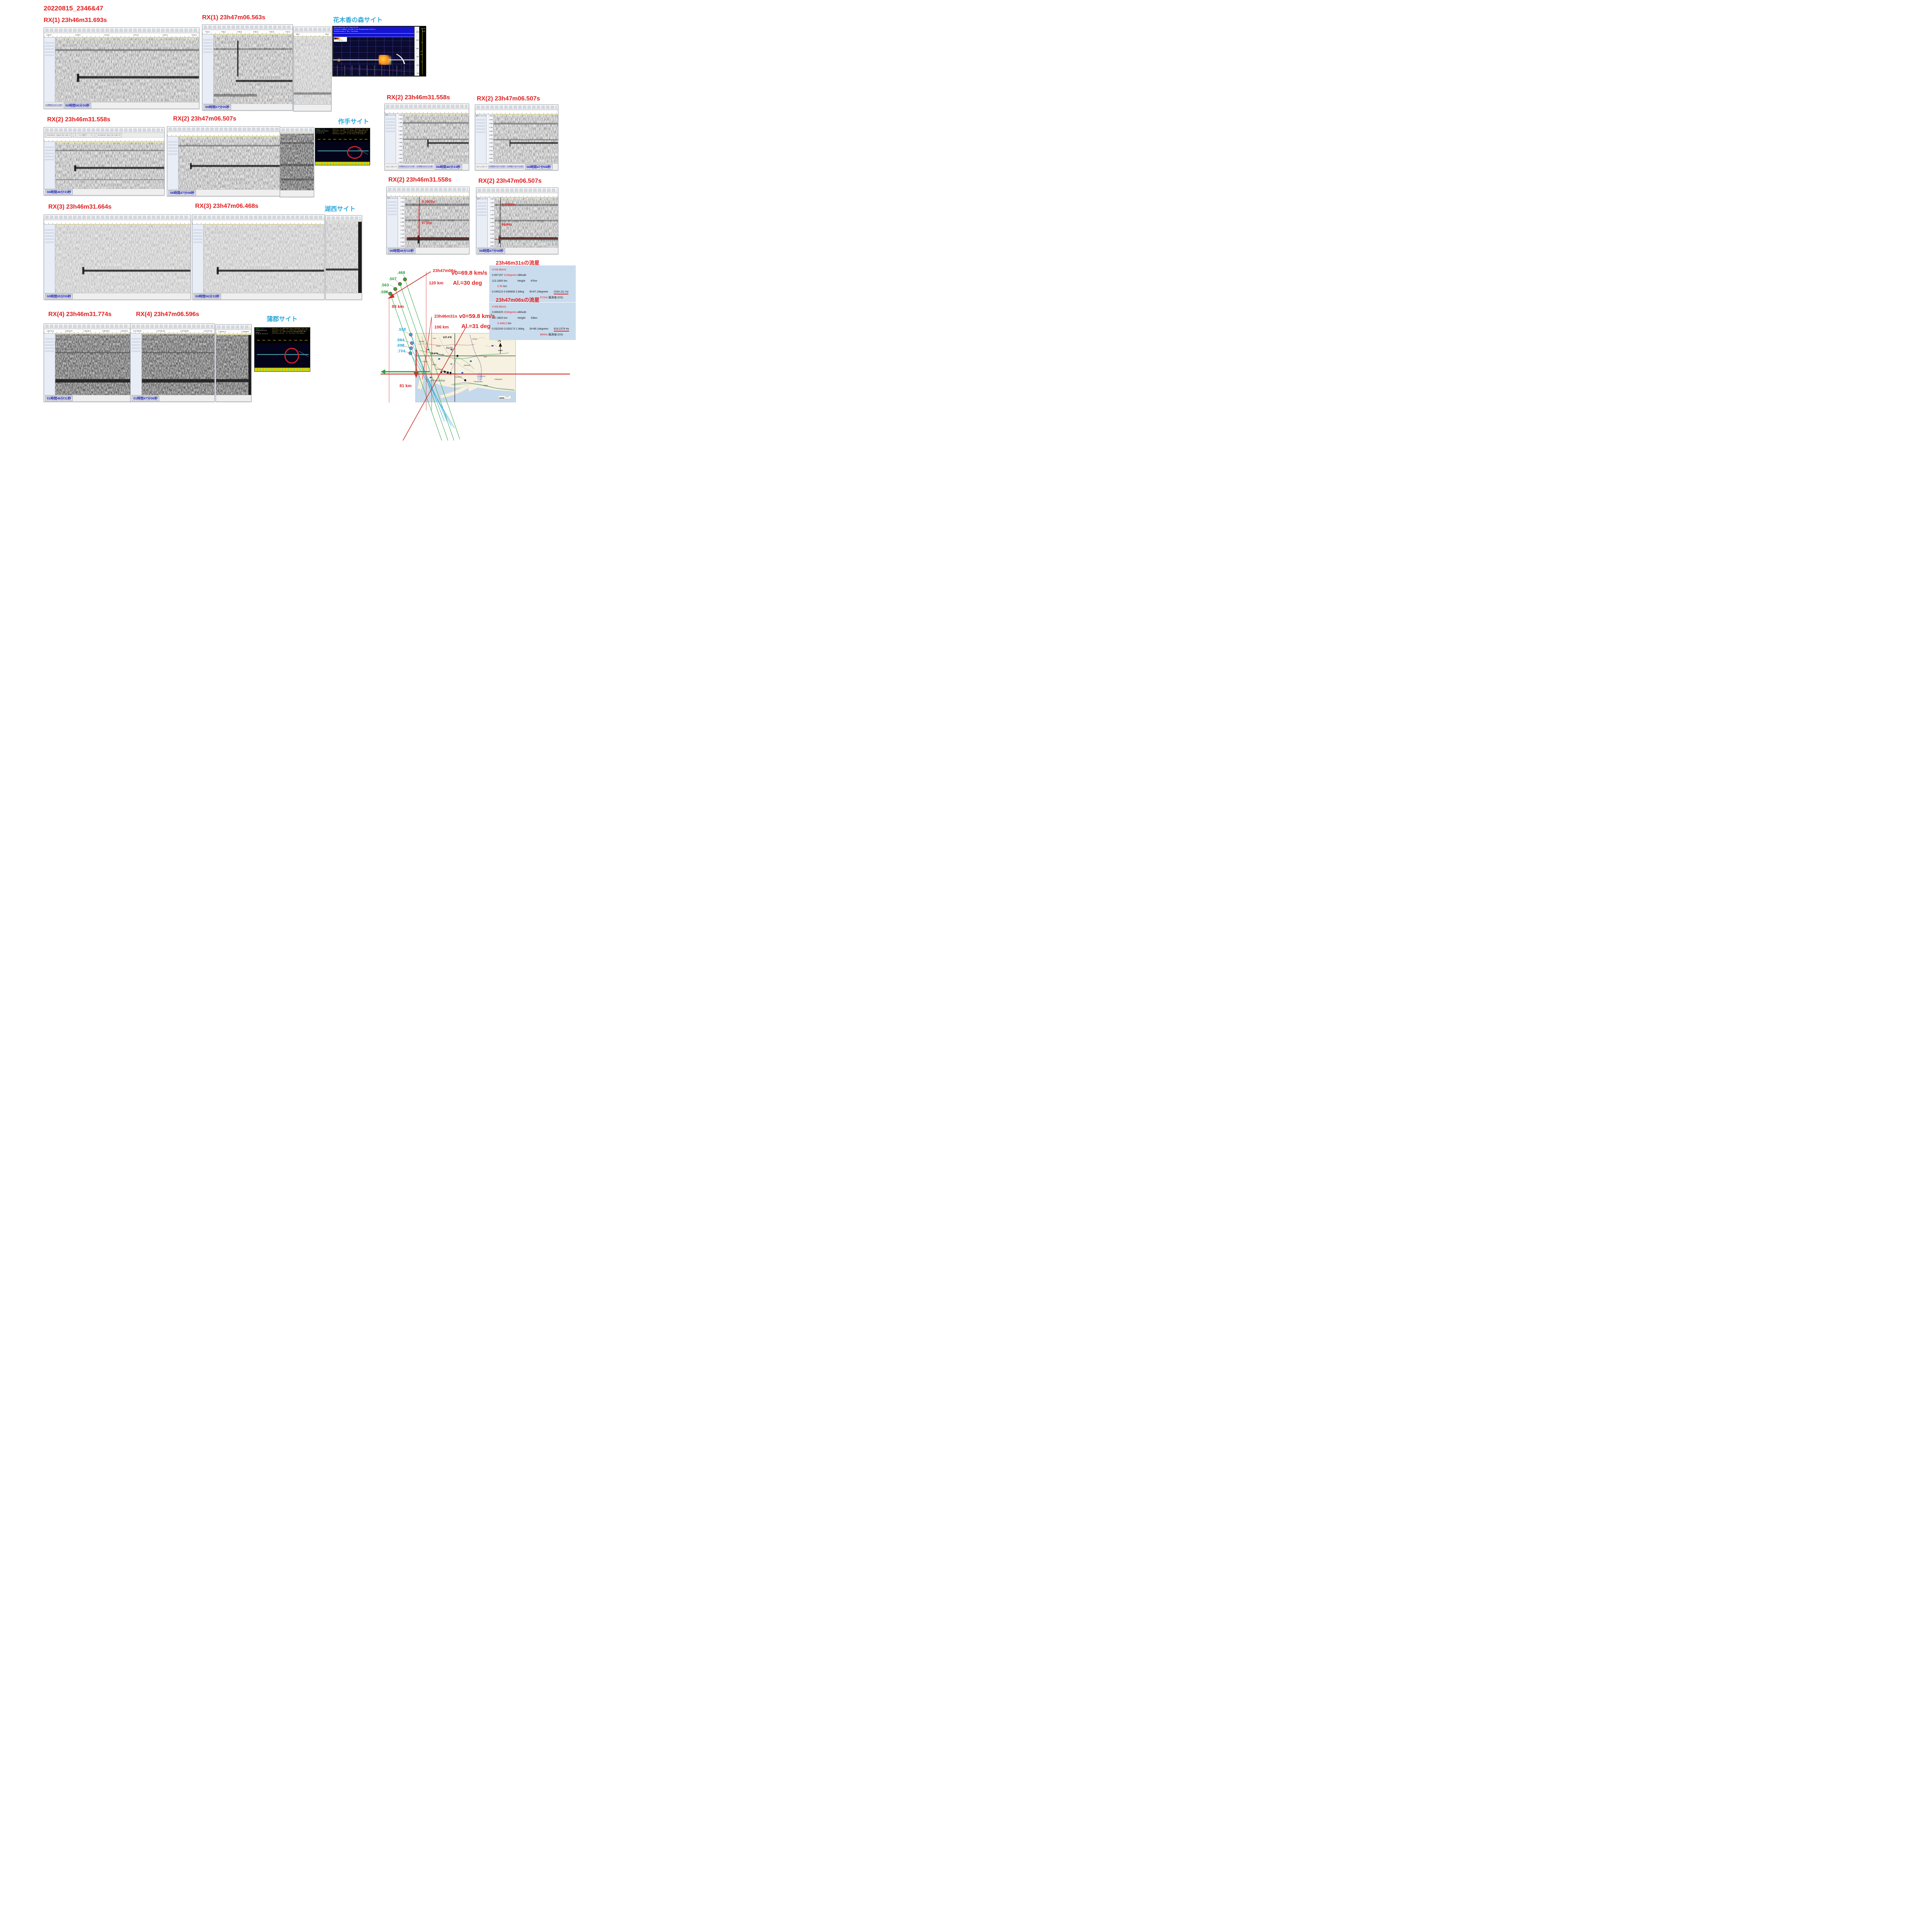  What do you see at coordinates (423, 30) in the screenshot?
I see `percent-scale: 50 %0 %-50` at bounding box center [423, 30].